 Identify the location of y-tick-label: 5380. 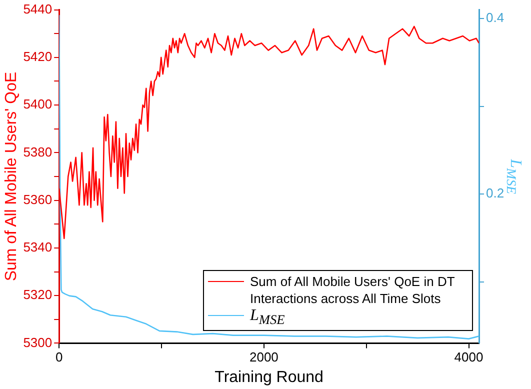
(37, 152).